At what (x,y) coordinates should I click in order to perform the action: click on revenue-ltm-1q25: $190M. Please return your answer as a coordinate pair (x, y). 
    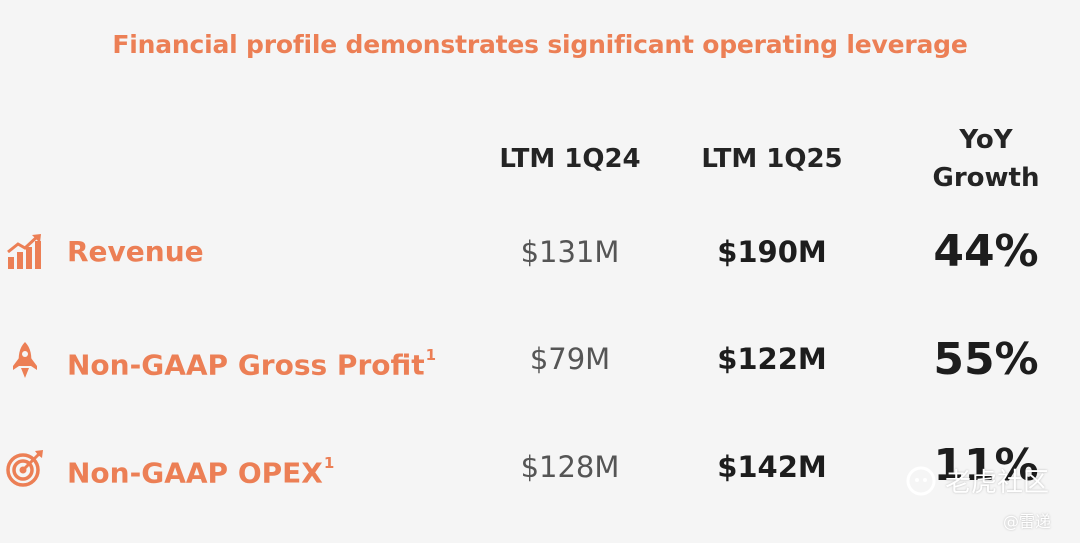
    Looking at the image, I should click on (772, 252).